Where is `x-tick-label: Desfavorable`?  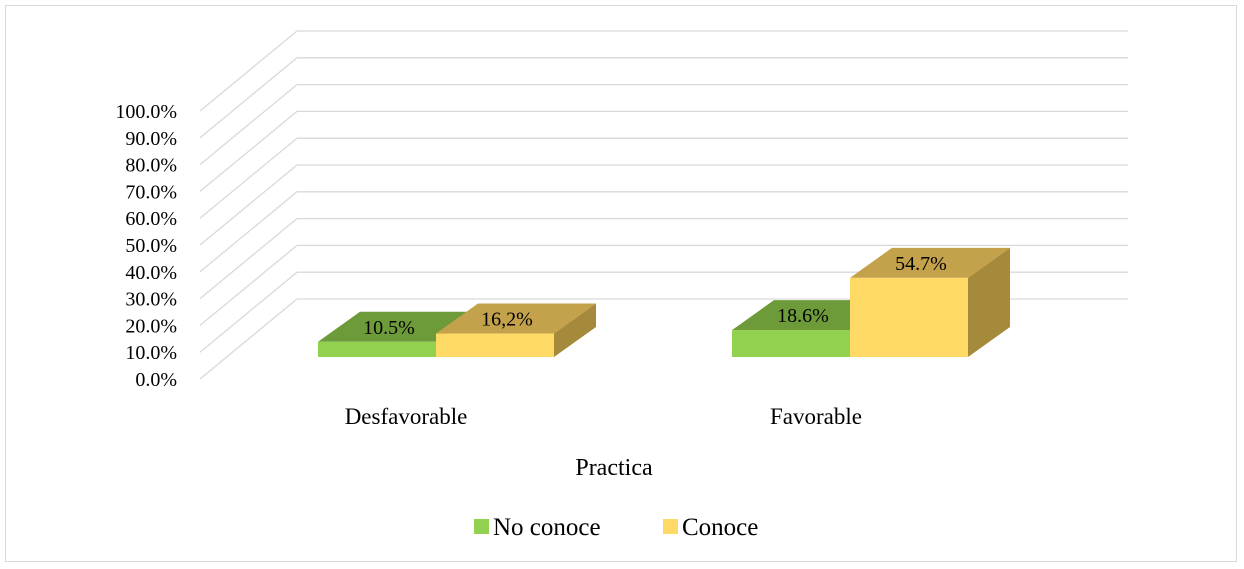 x-tick-label: Desfavorable is located at coordinates (406, 416).